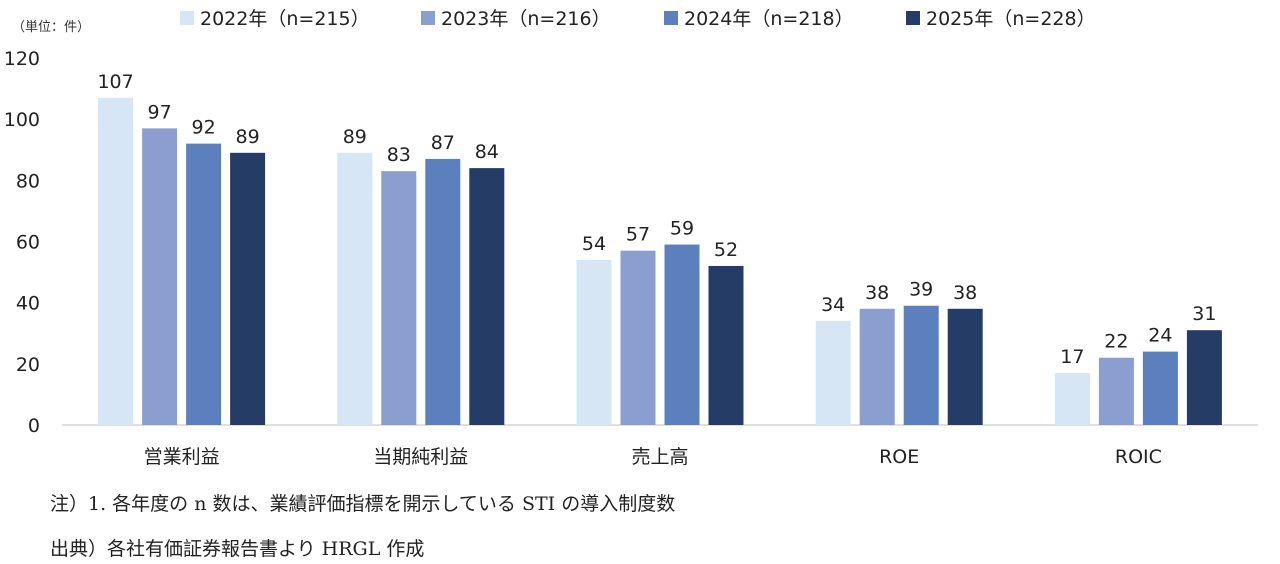 The image size is (1280, 564). Describe the element at coordinates (399, 155) in the screenshot. I see `data-label: 83` at that location.